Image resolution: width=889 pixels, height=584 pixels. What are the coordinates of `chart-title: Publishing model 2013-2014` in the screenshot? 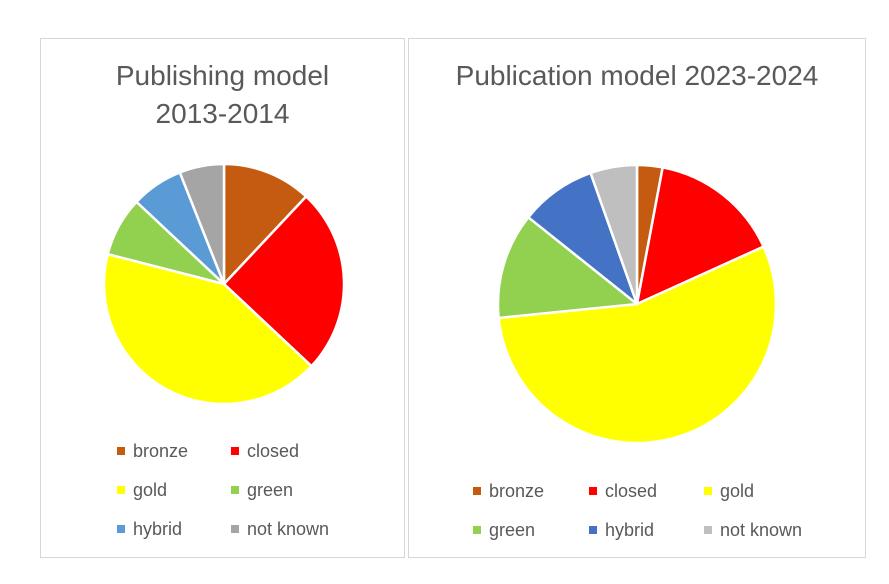 It's located at (222, 94).